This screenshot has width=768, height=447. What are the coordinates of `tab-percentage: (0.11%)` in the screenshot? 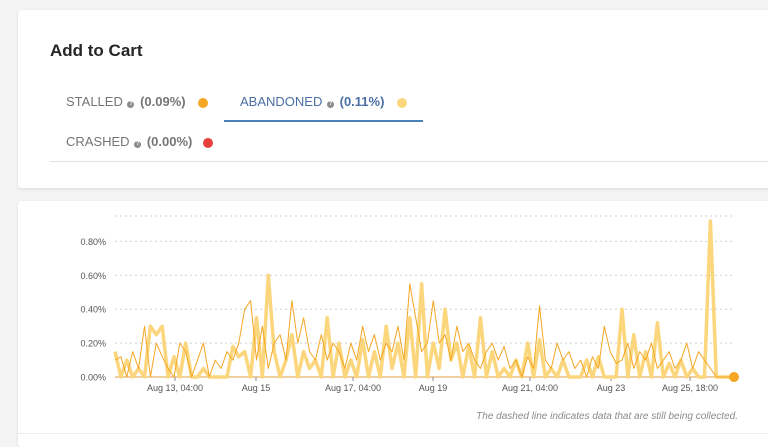 It's located at (362, 101).